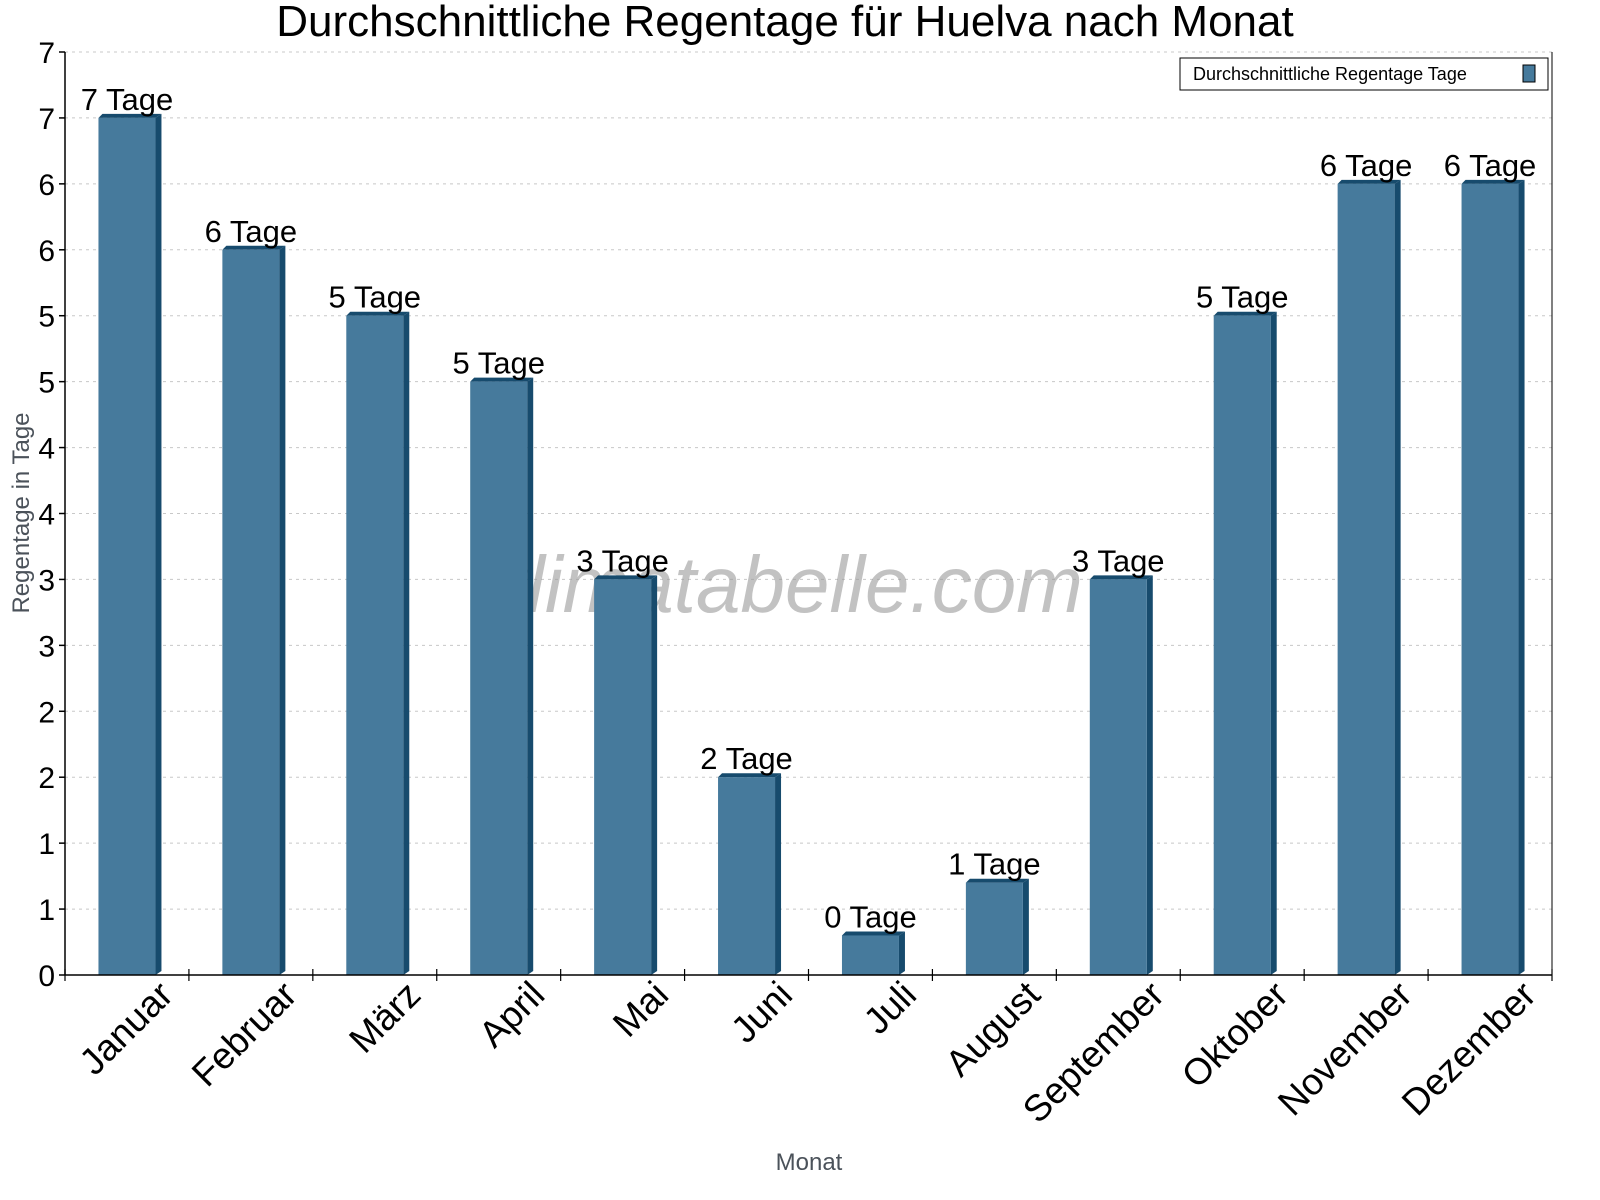 The width and height of the screenshot is (1600, 1200). What do you see at coordinates (640, 1009) in the screenshot?
I see `x-tick-label: Mai` at bounding box center [640, 1009].